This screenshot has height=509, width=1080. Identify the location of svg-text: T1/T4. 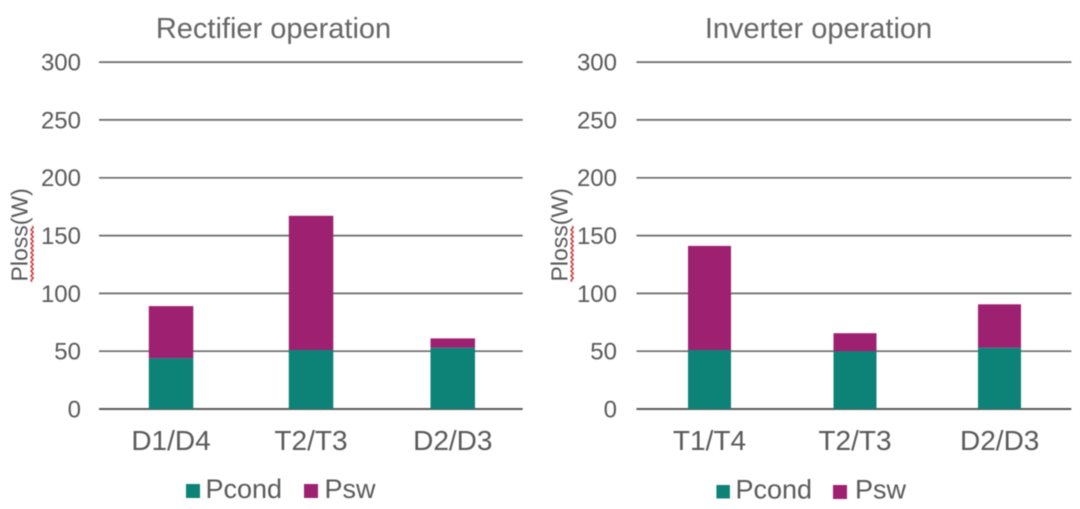
(709, 440).